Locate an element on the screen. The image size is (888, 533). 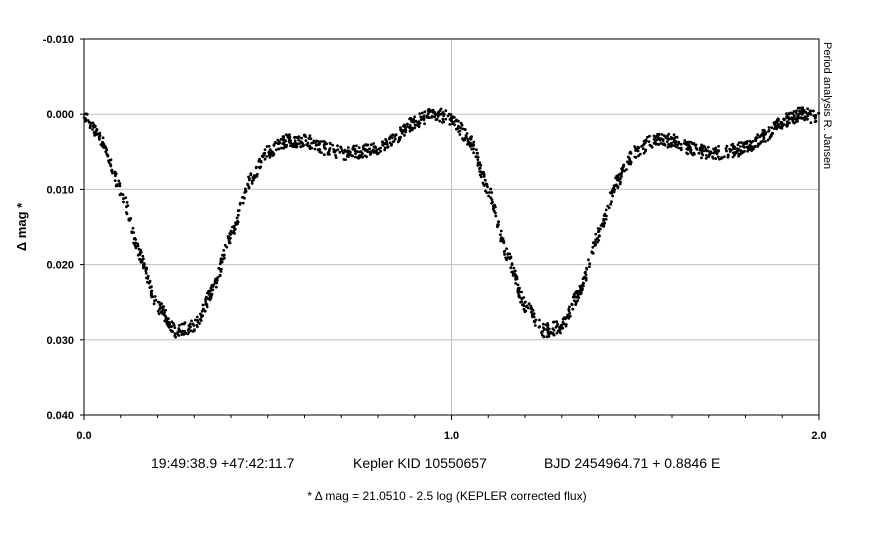
x-tick-label: 0.0 is located at coordinates (83, 436).